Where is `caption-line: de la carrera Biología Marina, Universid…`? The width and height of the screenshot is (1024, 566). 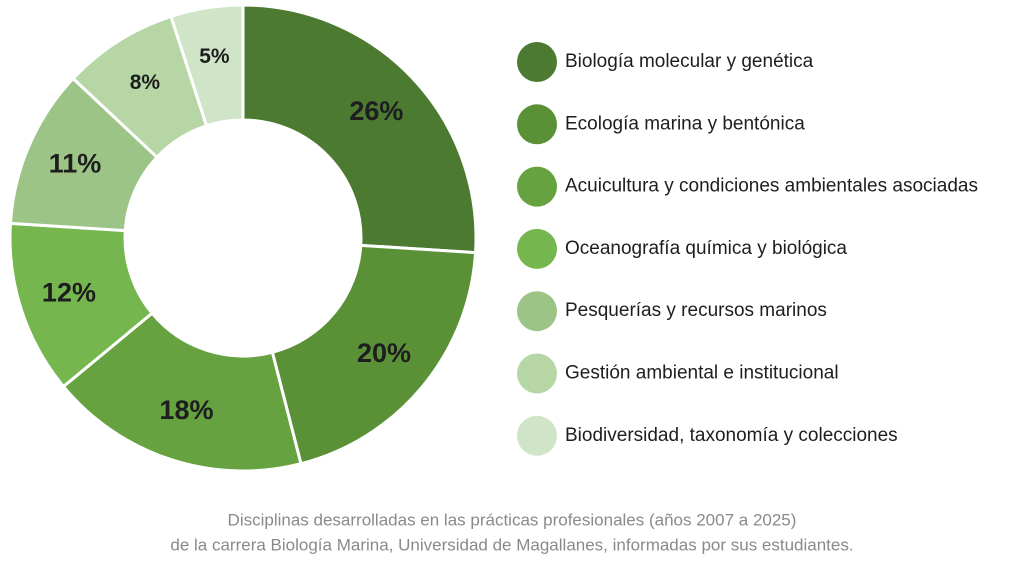
caption-line: de la carrera Biología Marina, Universid… is located at coordinates (511, 544).